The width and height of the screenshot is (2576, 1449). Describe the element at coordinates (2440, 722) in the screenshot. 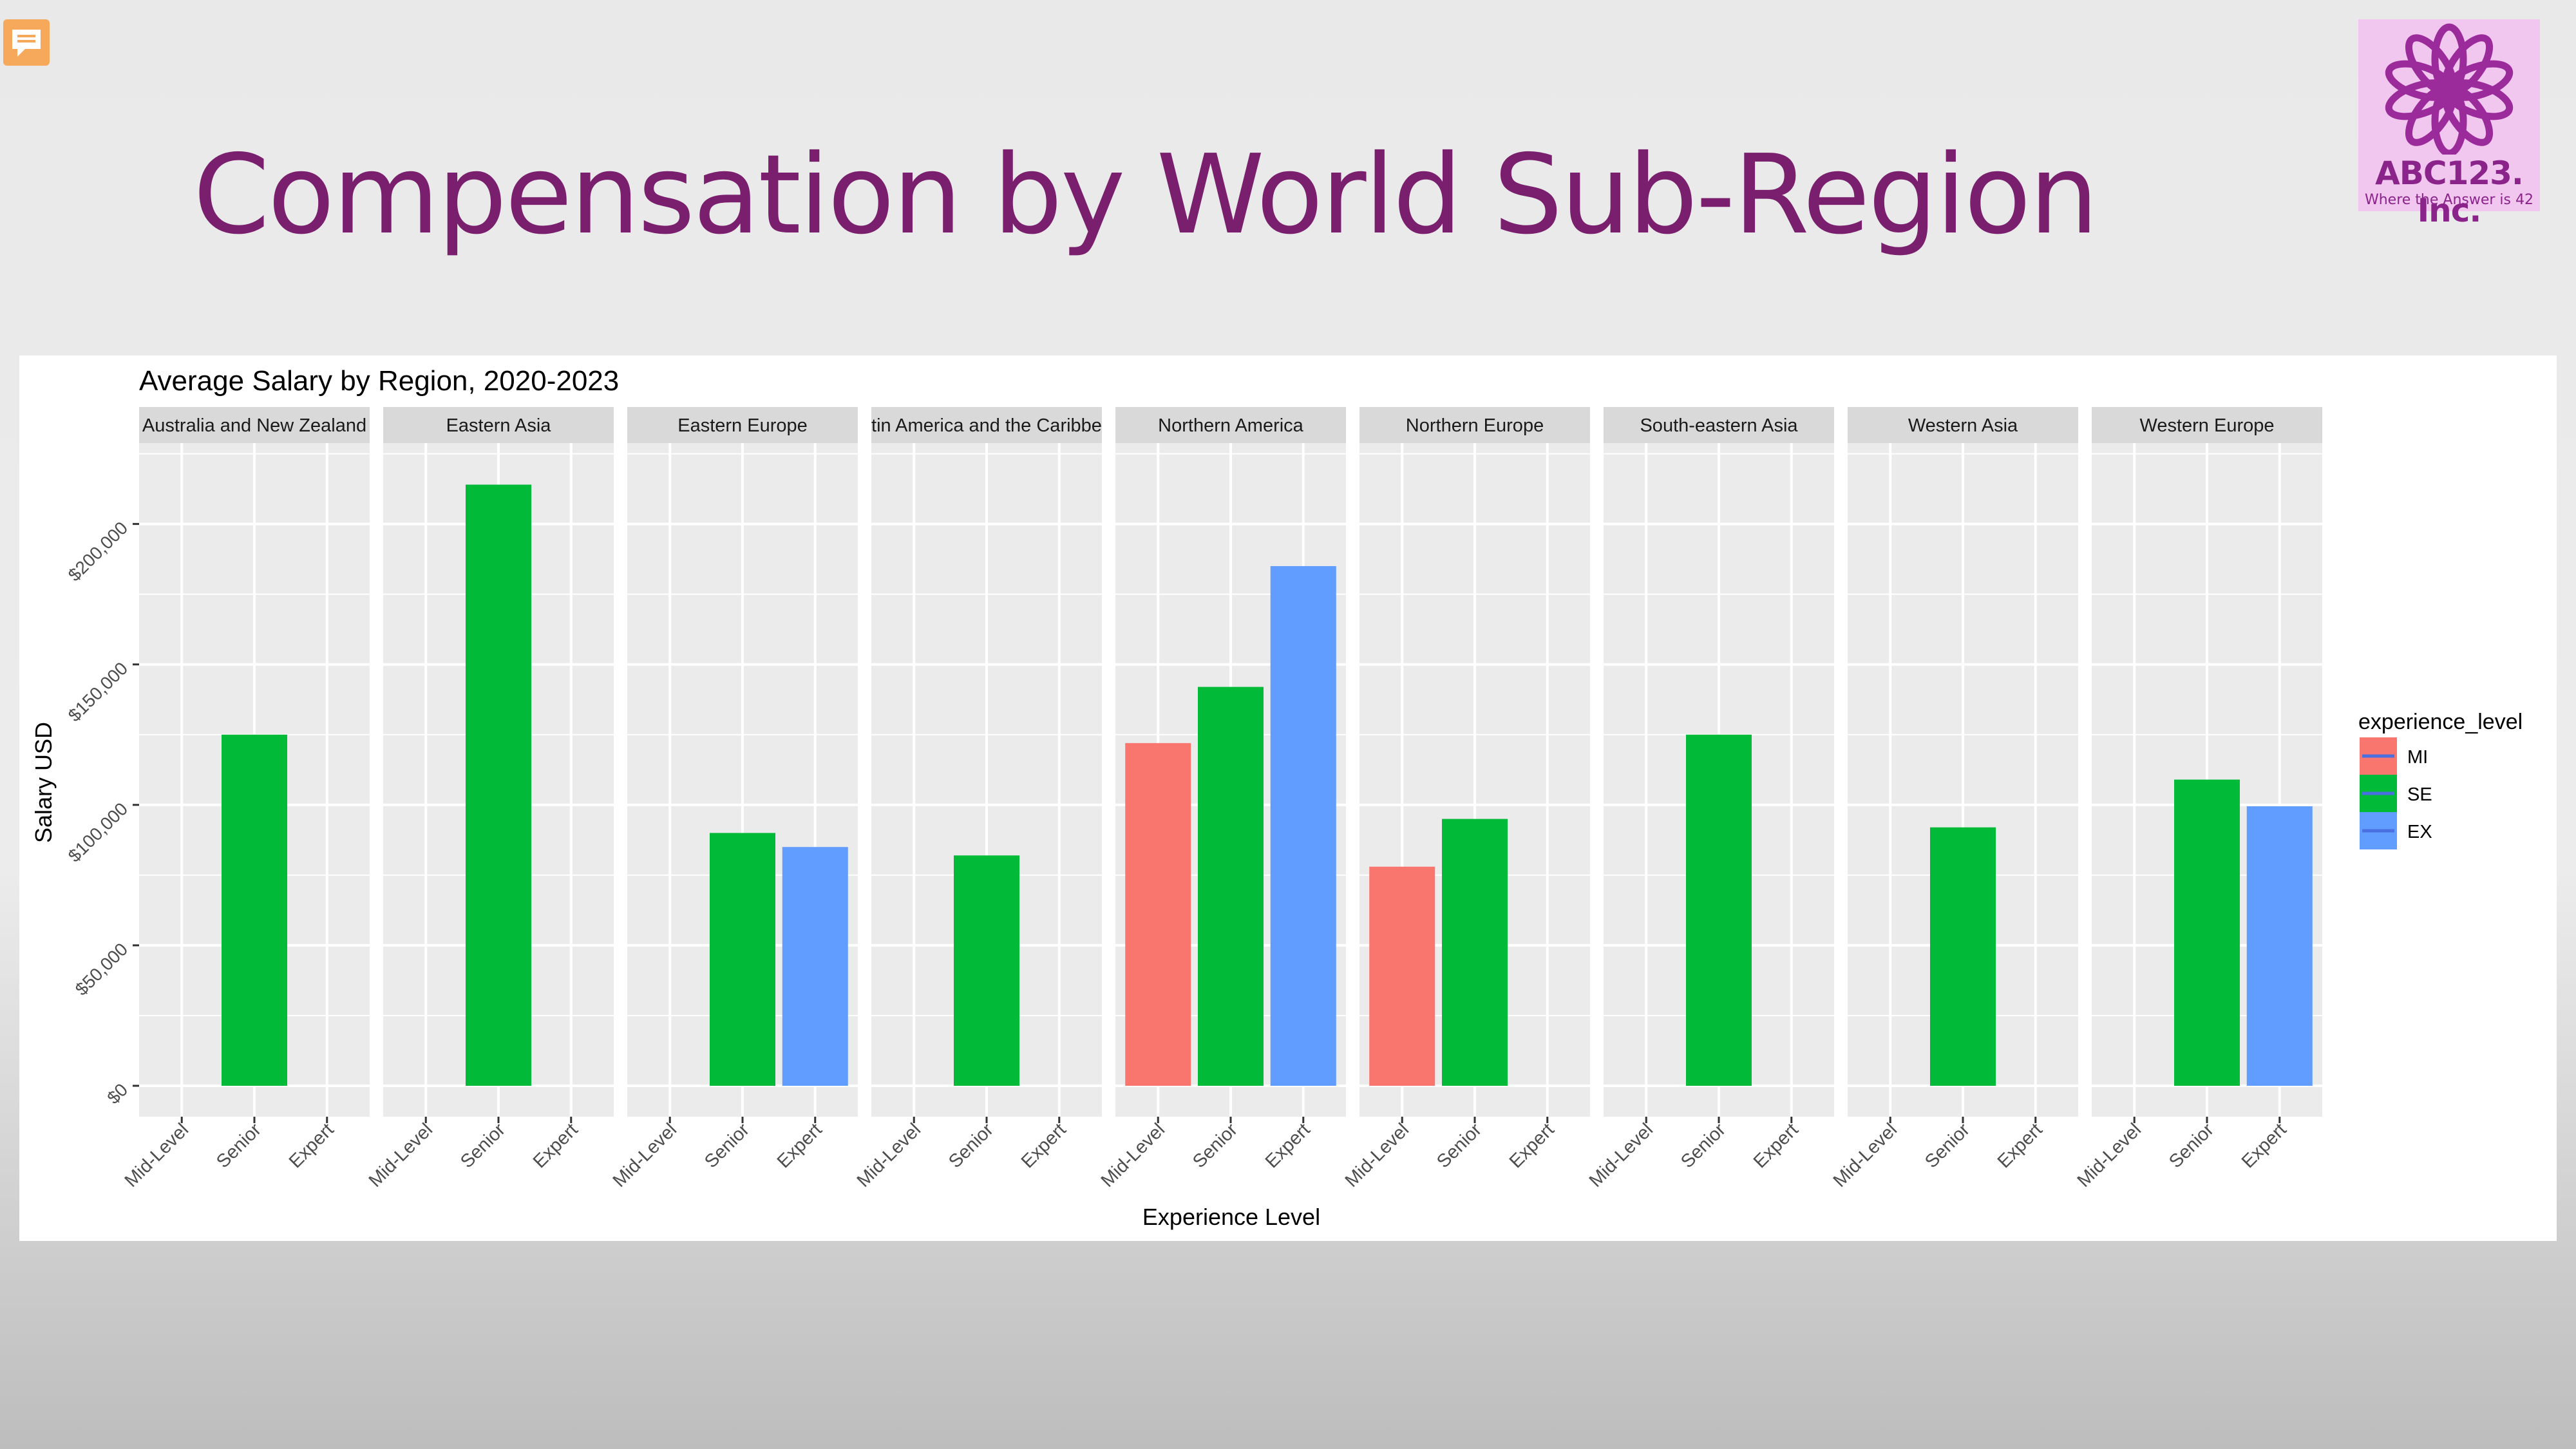

I see `legend-title: experience_level` at that location.